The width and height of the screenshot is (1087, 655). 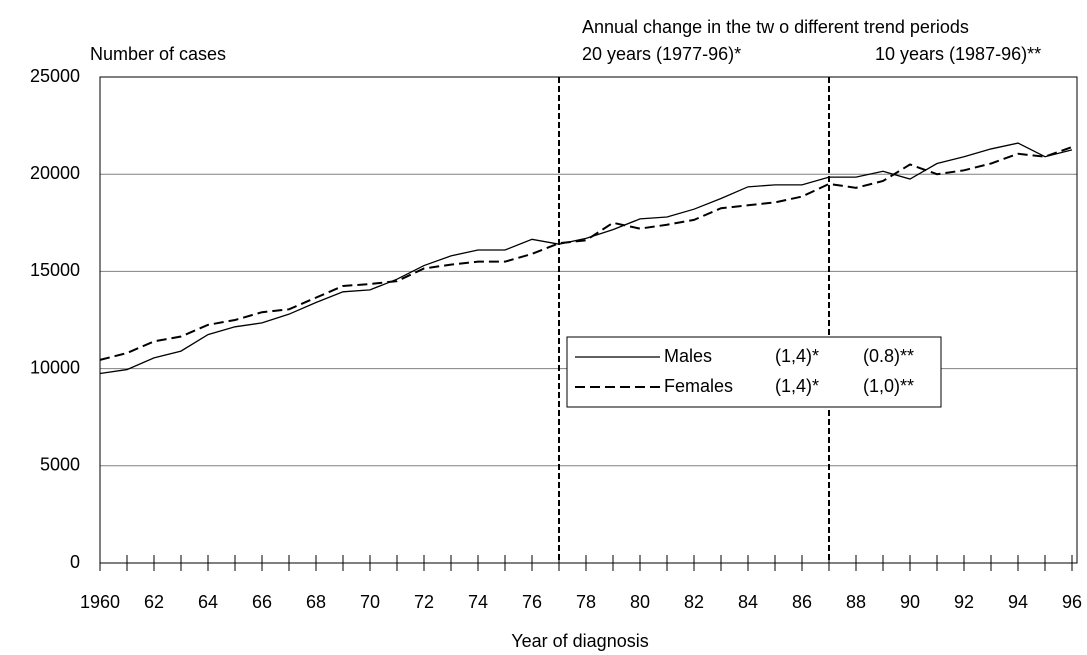 What do you see at coordinates (262, 602) in the screenshot?
I see `x-tick-label: 66` at bounding box center [262, 602].